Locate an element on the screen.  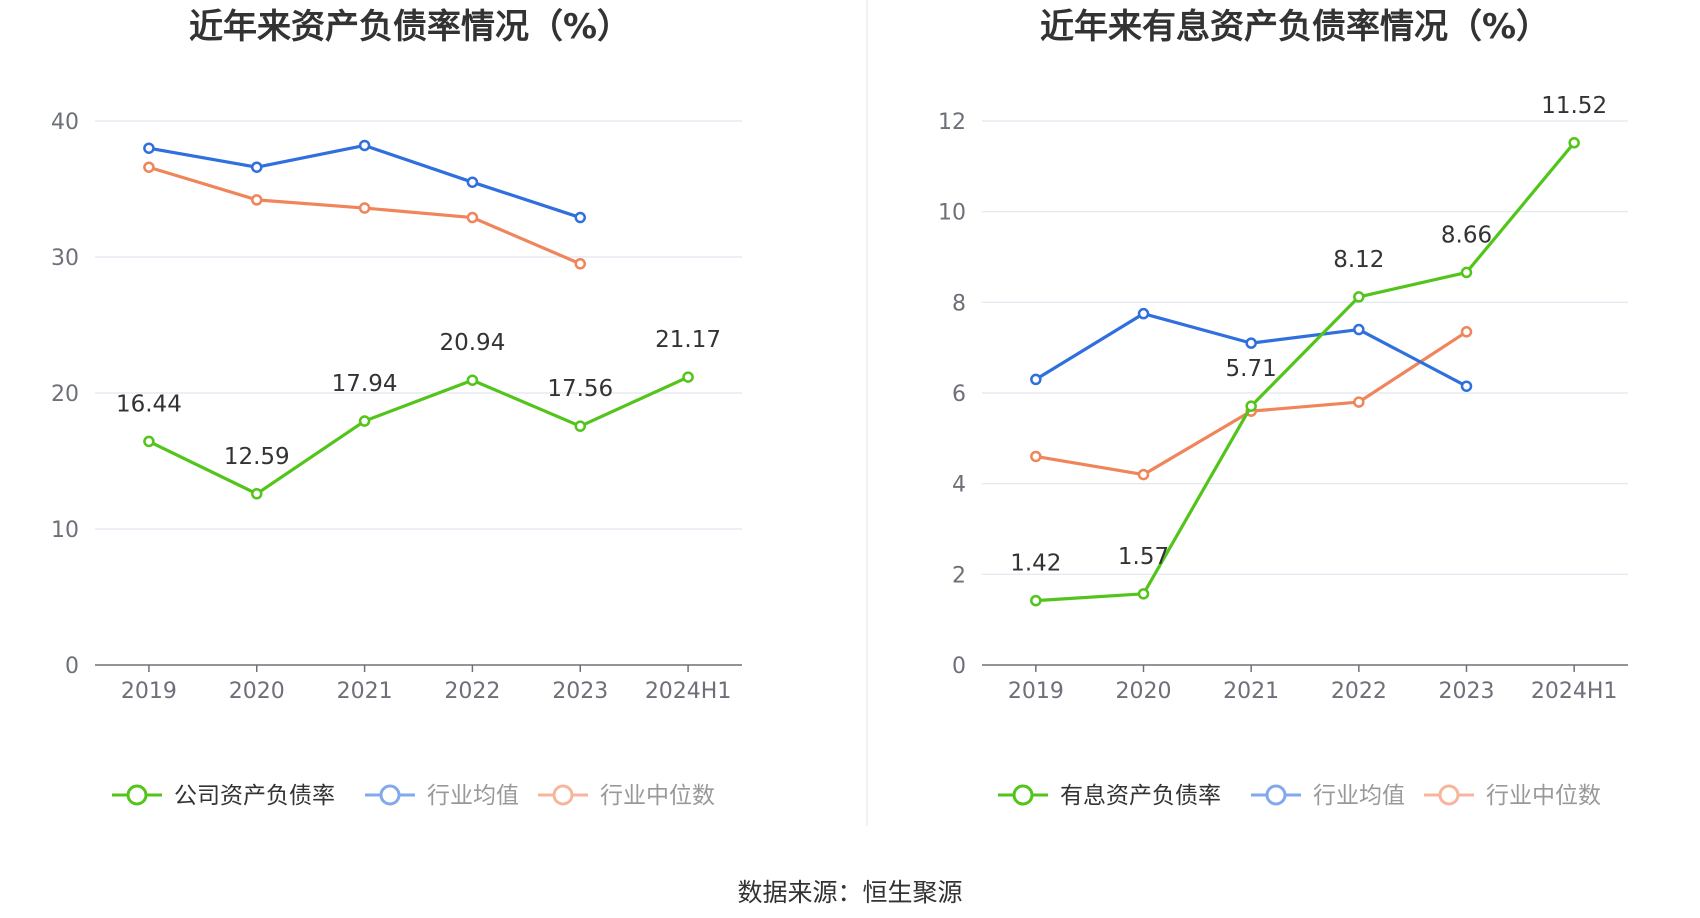
x-tick-label-0-1: 2020 is located at coordinates (257, 691).